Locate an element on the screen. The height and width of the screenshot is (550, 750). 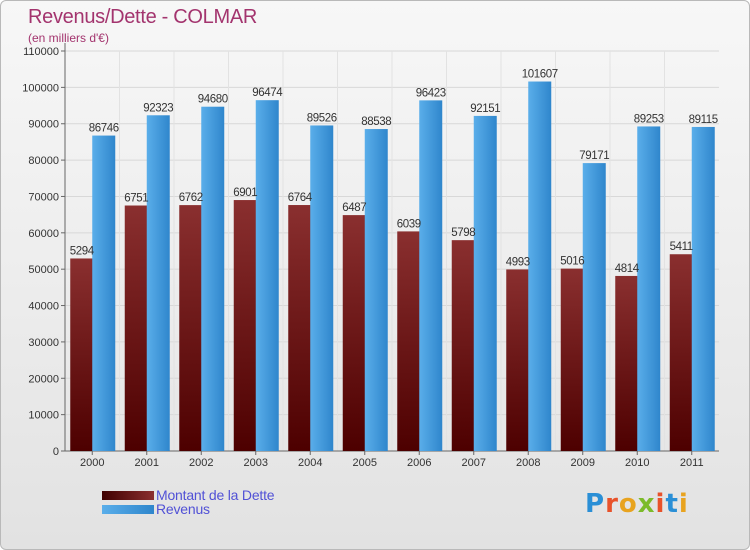
data-label-dette: 6039 is located at coordinates (409, 224).